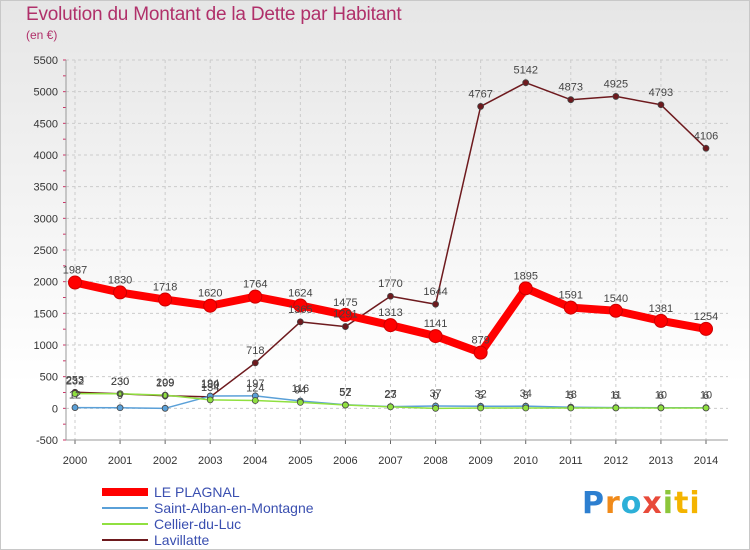  Describe the element at coordinates (165, 461) in the screenshot. I see `x-tick-label: 2002` at that location.